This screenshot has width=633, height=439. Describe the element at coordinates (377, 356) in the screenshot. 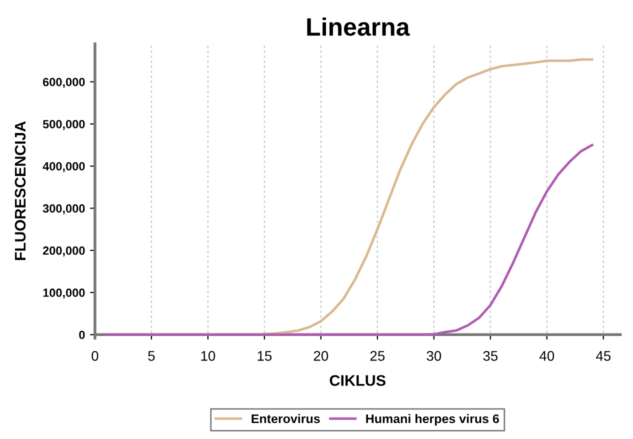

I see `x-tick-label: 25` at that location.